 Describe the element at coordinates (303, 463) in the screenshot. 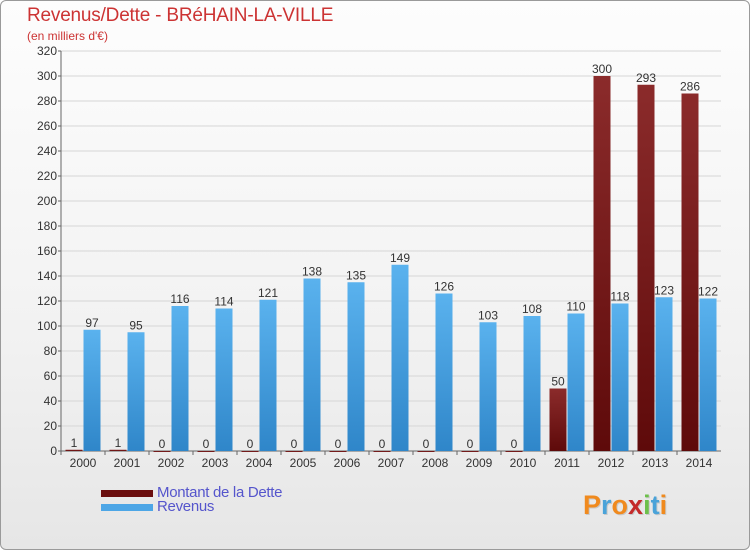

I see `x-tick-label: 2005` at that location.